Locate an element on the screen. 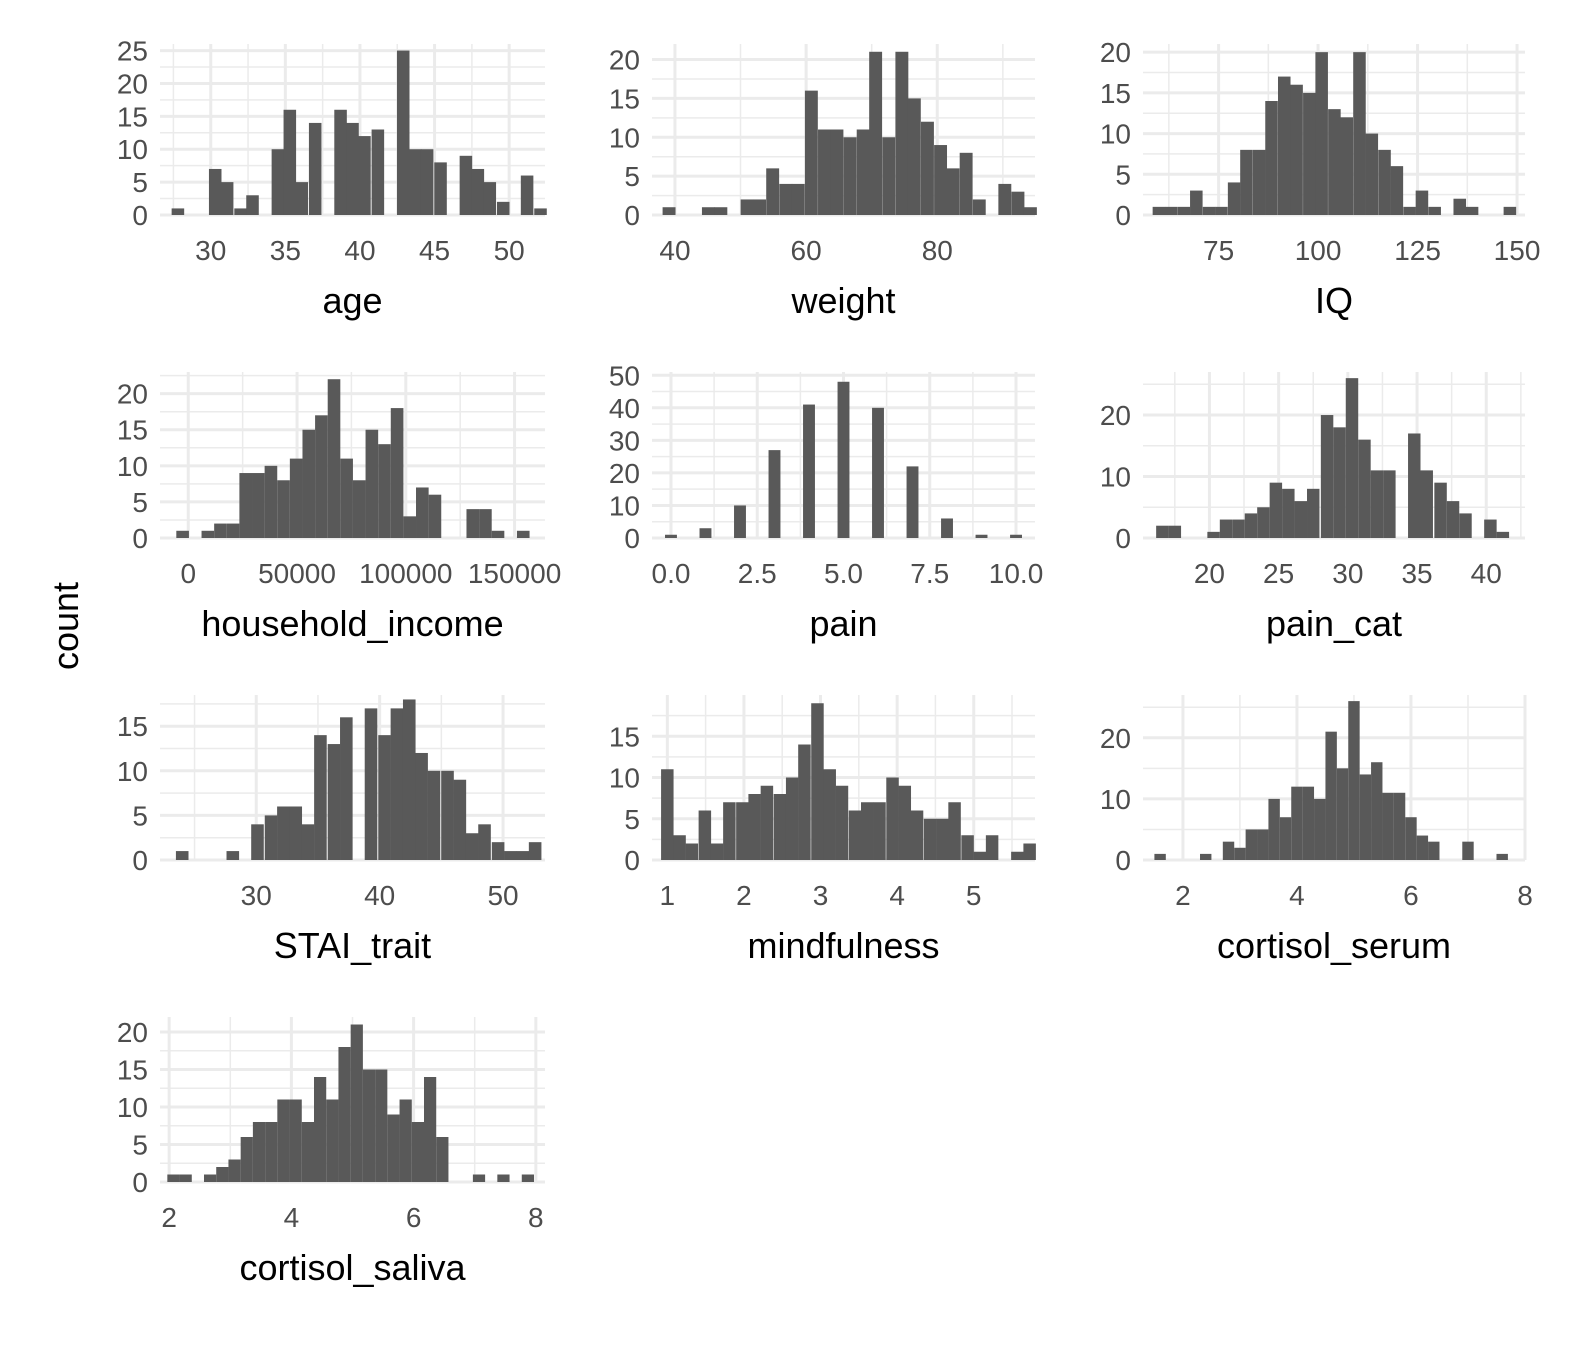  panel-iq: 0 5 10 15 20 75 100 125 150 IQ is located at coordinates (1320, 179).